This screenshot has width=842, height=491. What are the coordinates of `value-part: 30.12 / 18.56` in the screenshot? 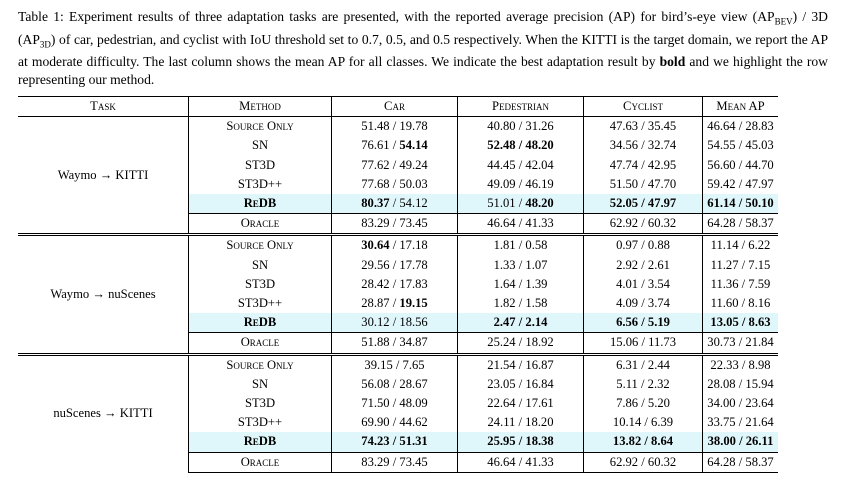 It's located at (394, 322).